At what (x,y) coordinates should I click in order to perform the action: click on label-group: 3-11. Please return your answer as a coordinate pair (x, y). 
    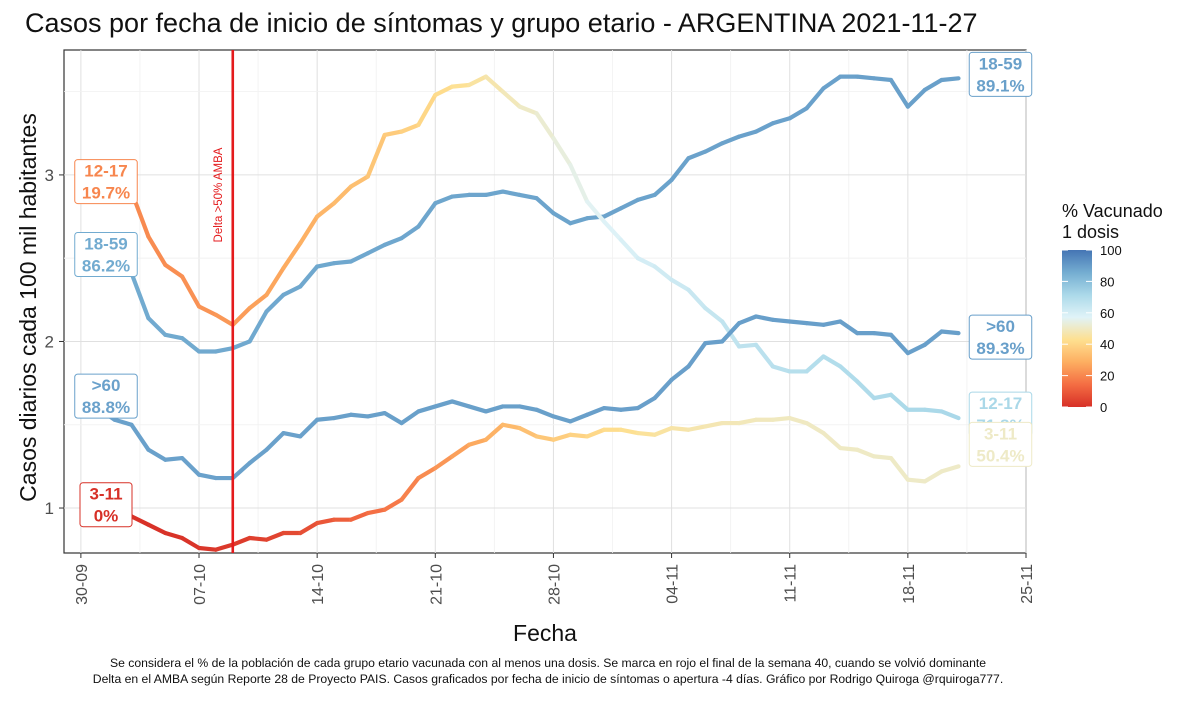
    Looking at the image, I should click on (105, 494).